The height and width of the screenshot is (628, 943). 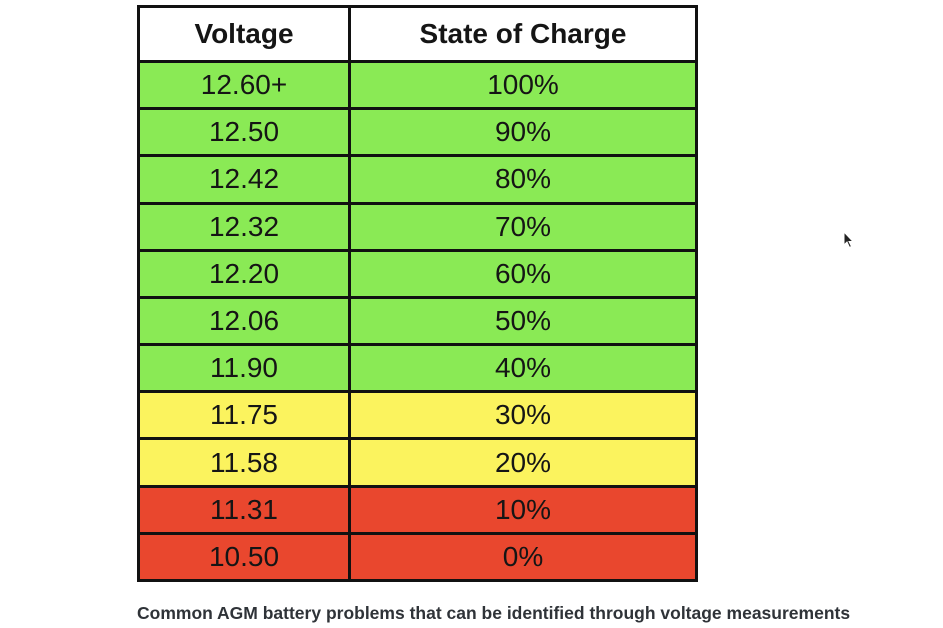 What do you see at coordinates (523, 462) in the screenshot?
I see `cell-state-of-charge: 20%` at bounding box center [523, 462].